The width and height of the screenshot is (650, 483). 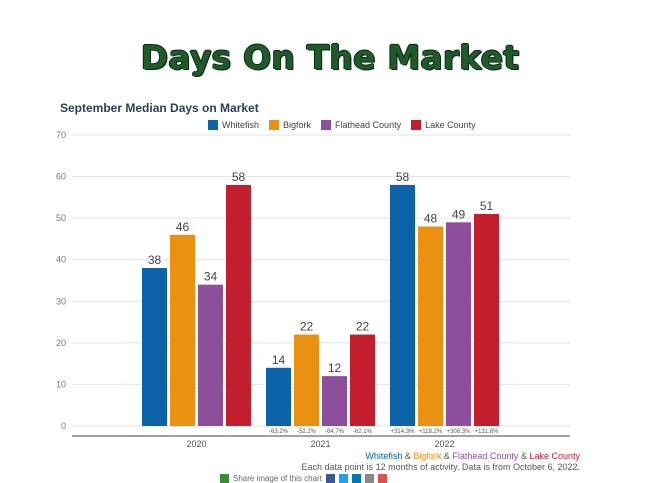 What do you see at coordinates (369, 478) in the screenshot?
I see `email-icon` at bounding box center [369, 478].